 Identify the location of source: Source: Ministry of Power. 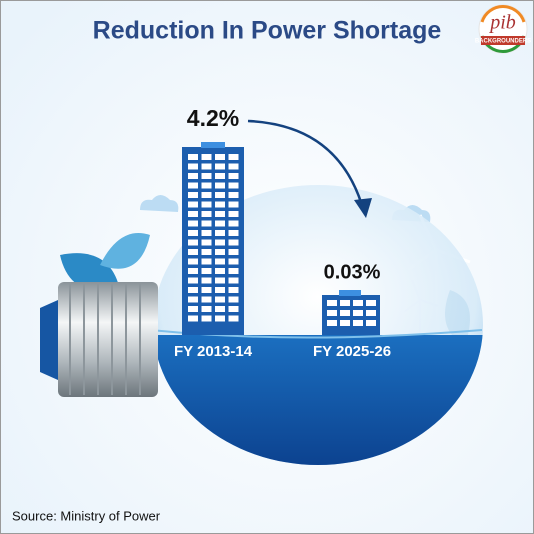
(86, 515).